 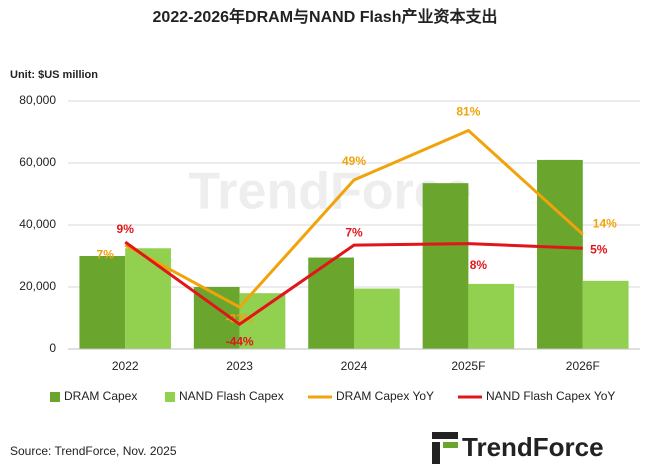 What do you see at coordinates (239, 366) in the screenshot?
I see `x-tick-label: 2023` at bounding box center [239, 366].